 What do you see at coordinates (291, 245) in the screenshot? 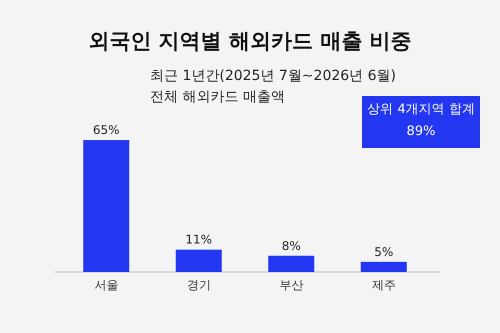
I see `data-label: 8%` at bounding box center [291, 245].